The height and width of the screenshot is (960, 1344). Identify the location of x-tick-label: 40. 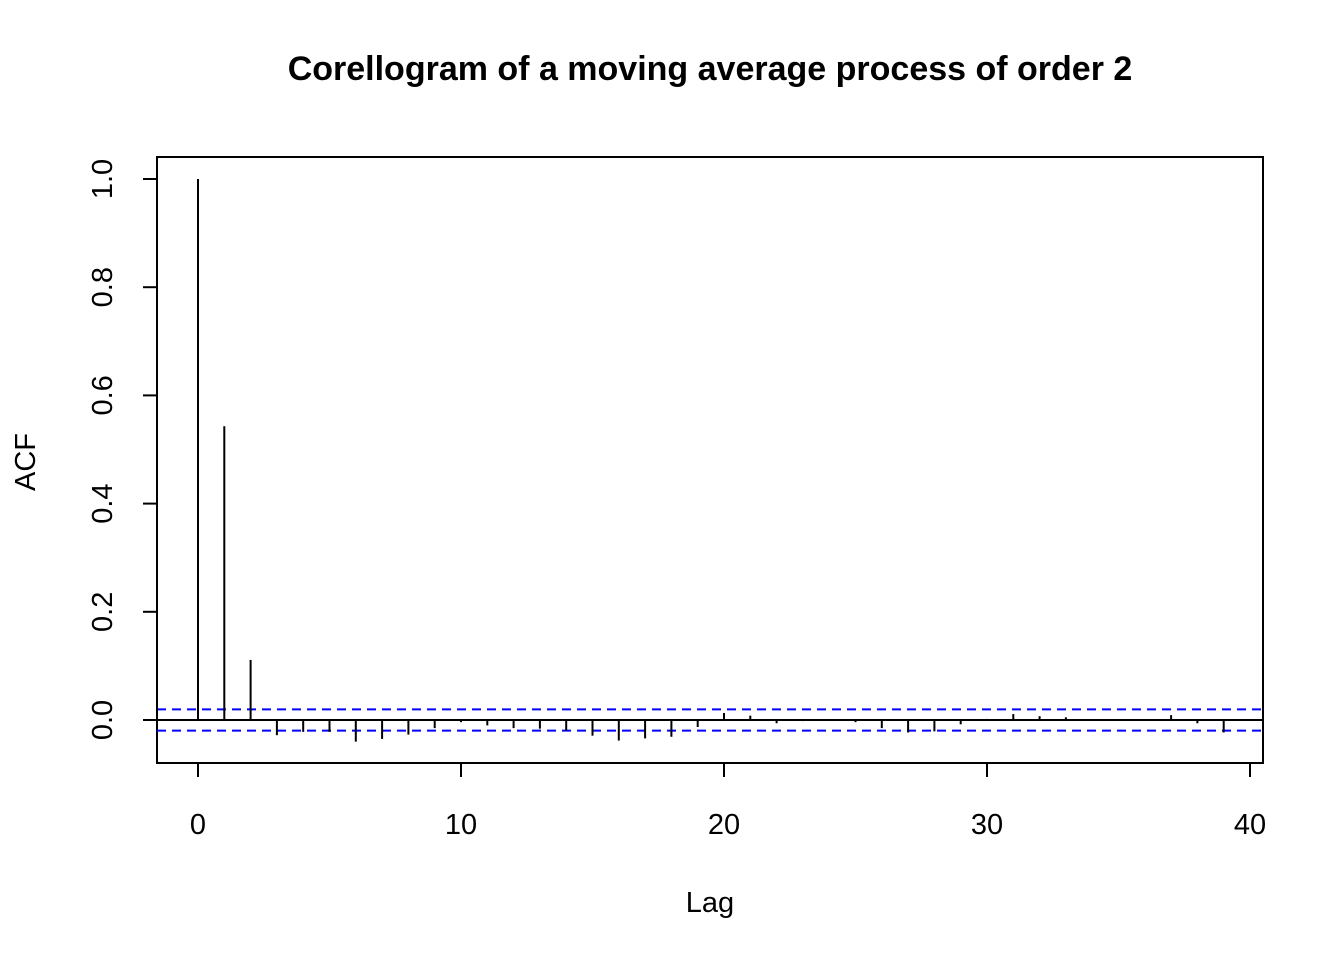
(1250, 825).